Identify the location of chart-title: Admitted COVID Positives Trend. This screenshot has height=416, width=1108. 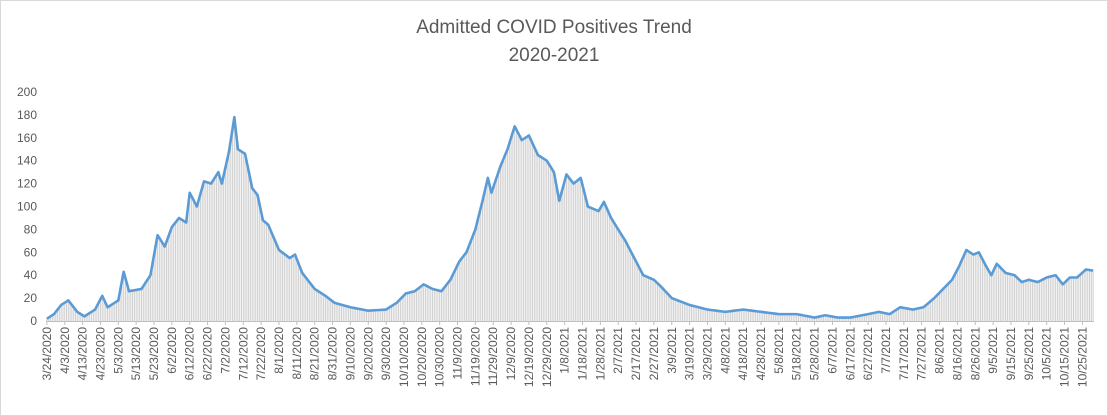
(554, 27).